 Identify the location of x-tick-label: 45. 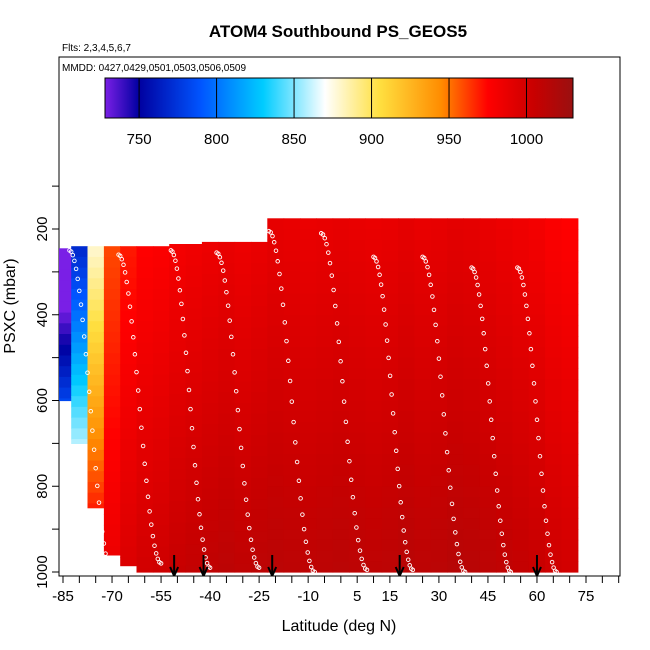
(488, 596).